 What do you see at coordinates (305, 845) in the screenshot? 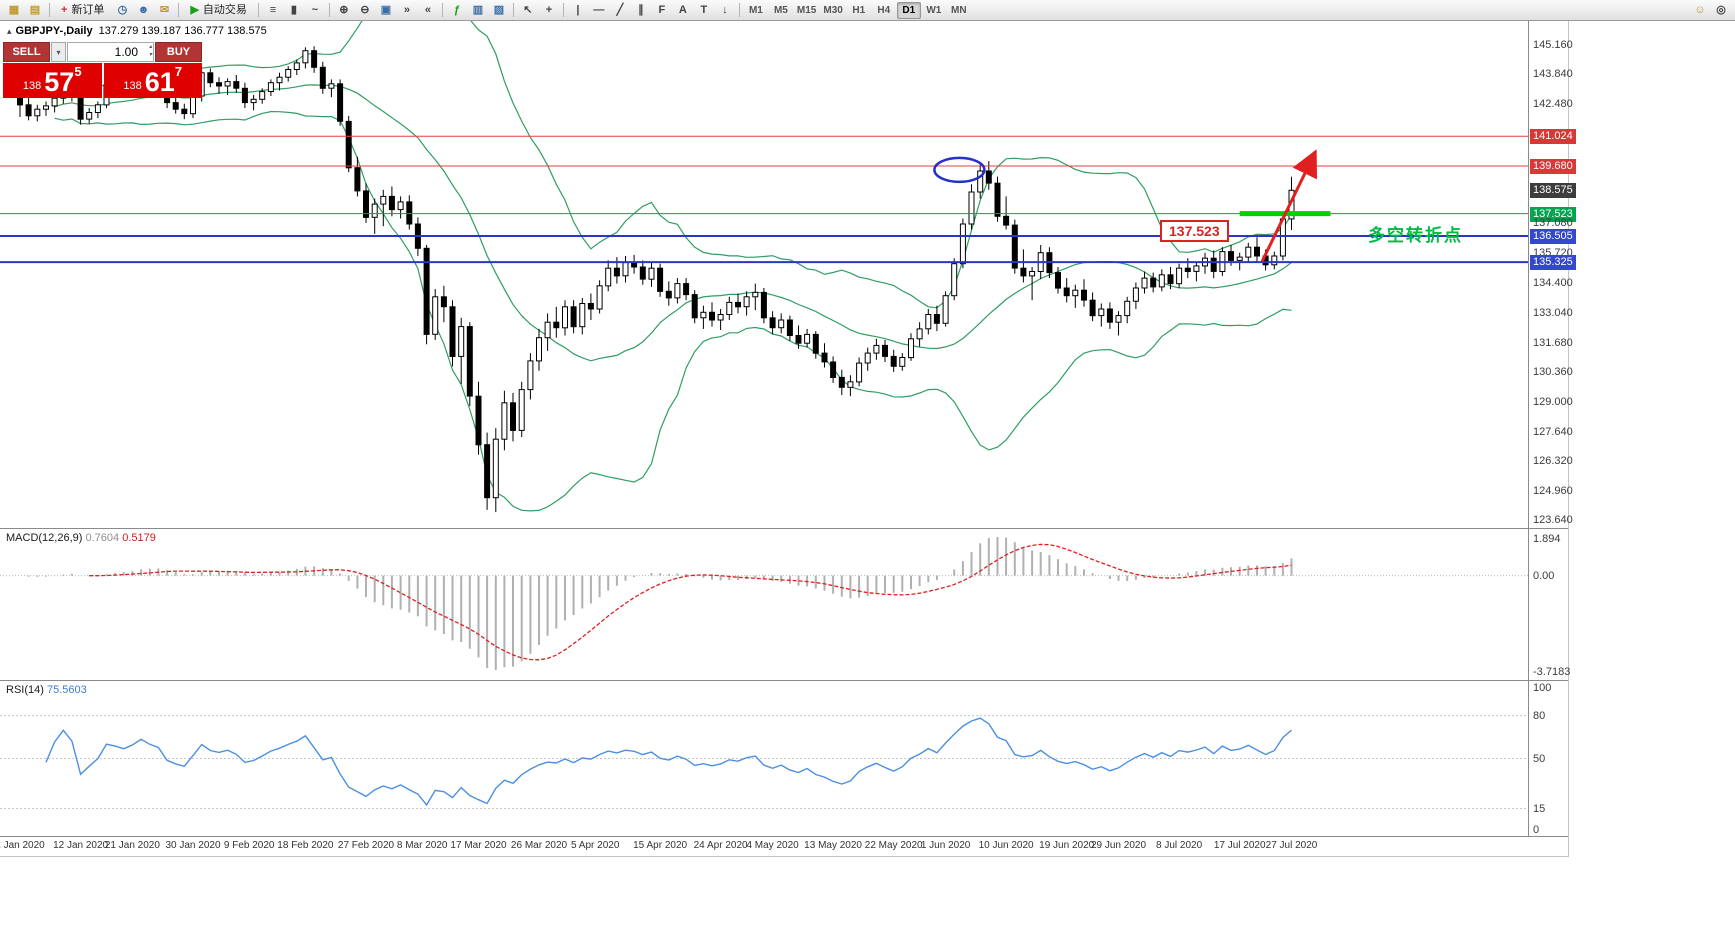
I see `date-label: 18 Feb 2020` at bounding box center [305, 845].